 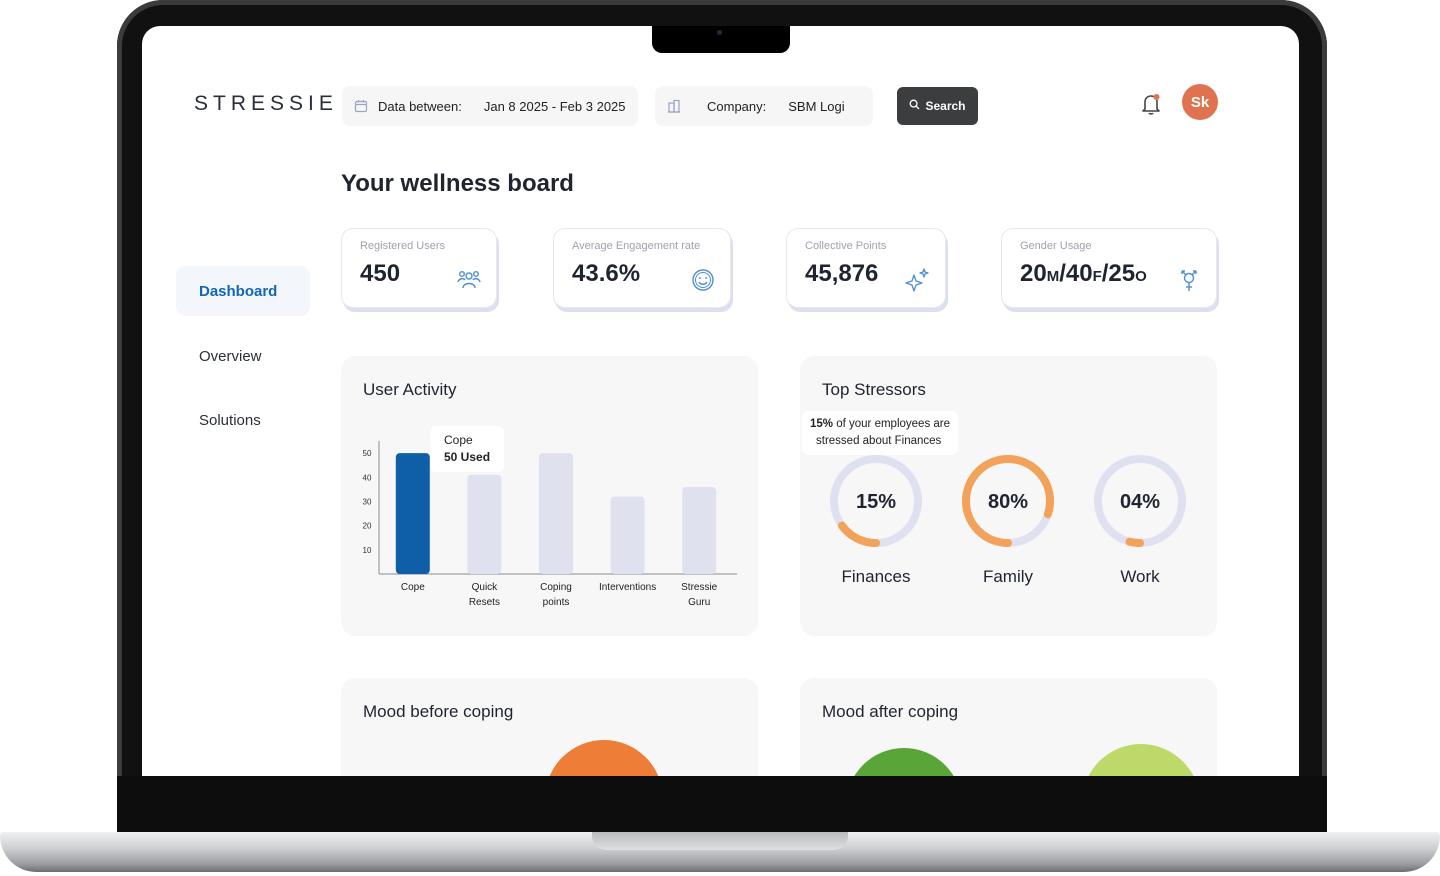 I want to click on x-tick-label: Coping, so click(x=556, y=587).